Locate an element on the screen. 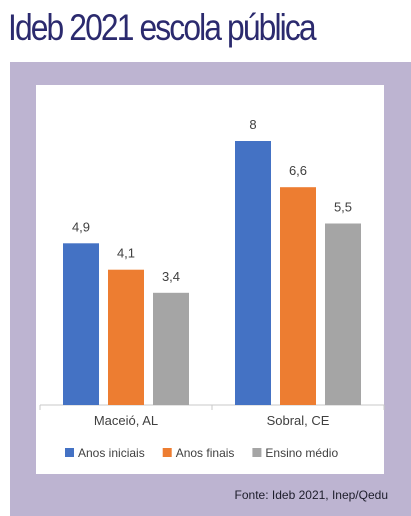 This screenshot has height=516, width=411. data-label: 3,4 is located at coordinates (171, 276).